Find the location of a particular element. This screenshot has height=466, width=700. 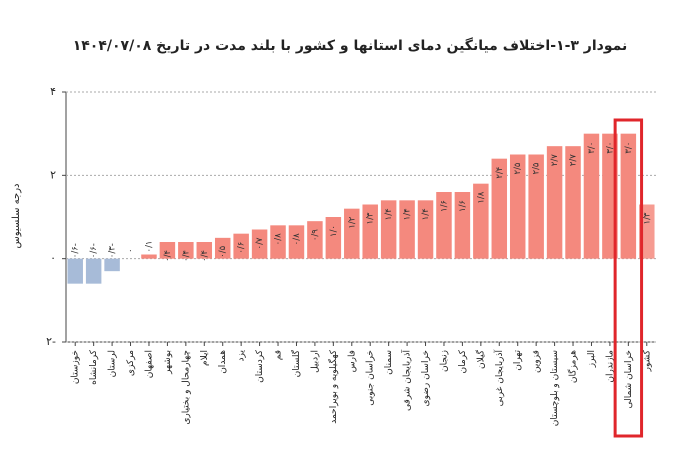

value-label: ۱/۰ is located at coordinates (334, 231).